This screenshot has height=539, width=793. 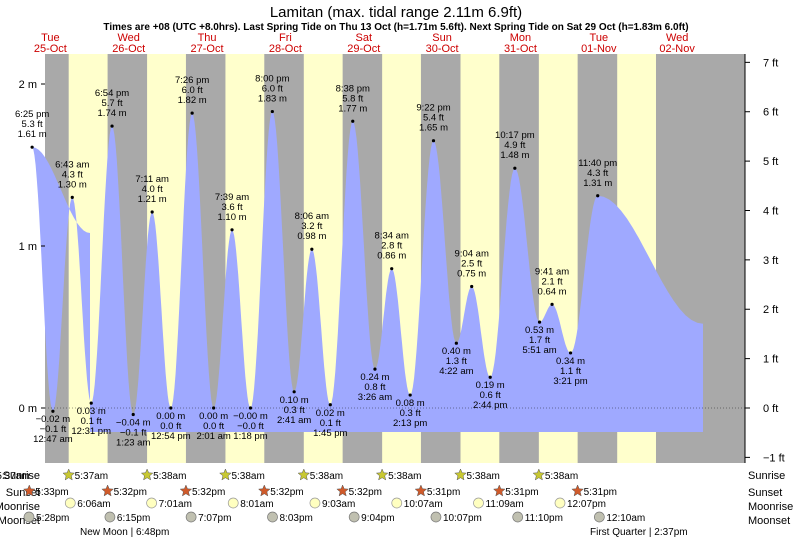 I want to click on low-tide-label: 0.24 m, so click(x=374, y=377).